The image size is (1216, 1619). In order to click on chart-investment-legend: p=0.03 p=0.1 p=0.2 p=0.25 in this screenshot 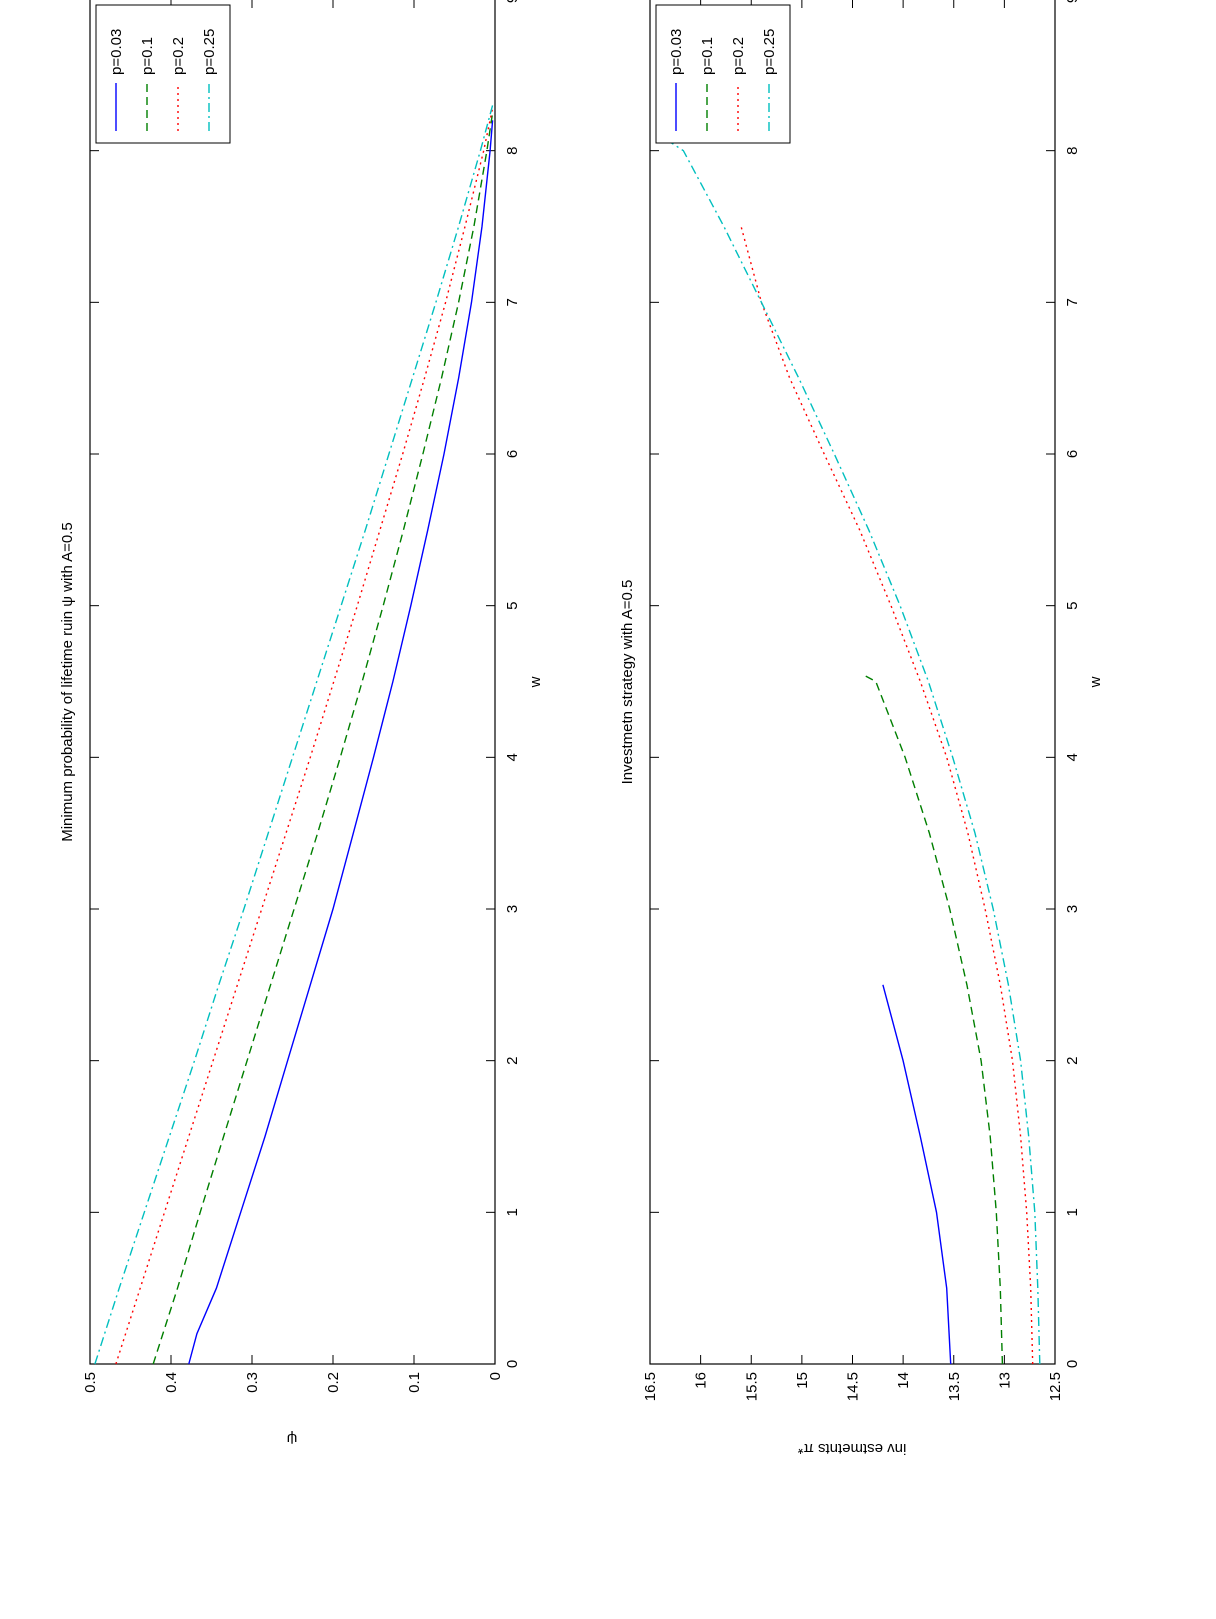, I will do `click(723, 74)`.